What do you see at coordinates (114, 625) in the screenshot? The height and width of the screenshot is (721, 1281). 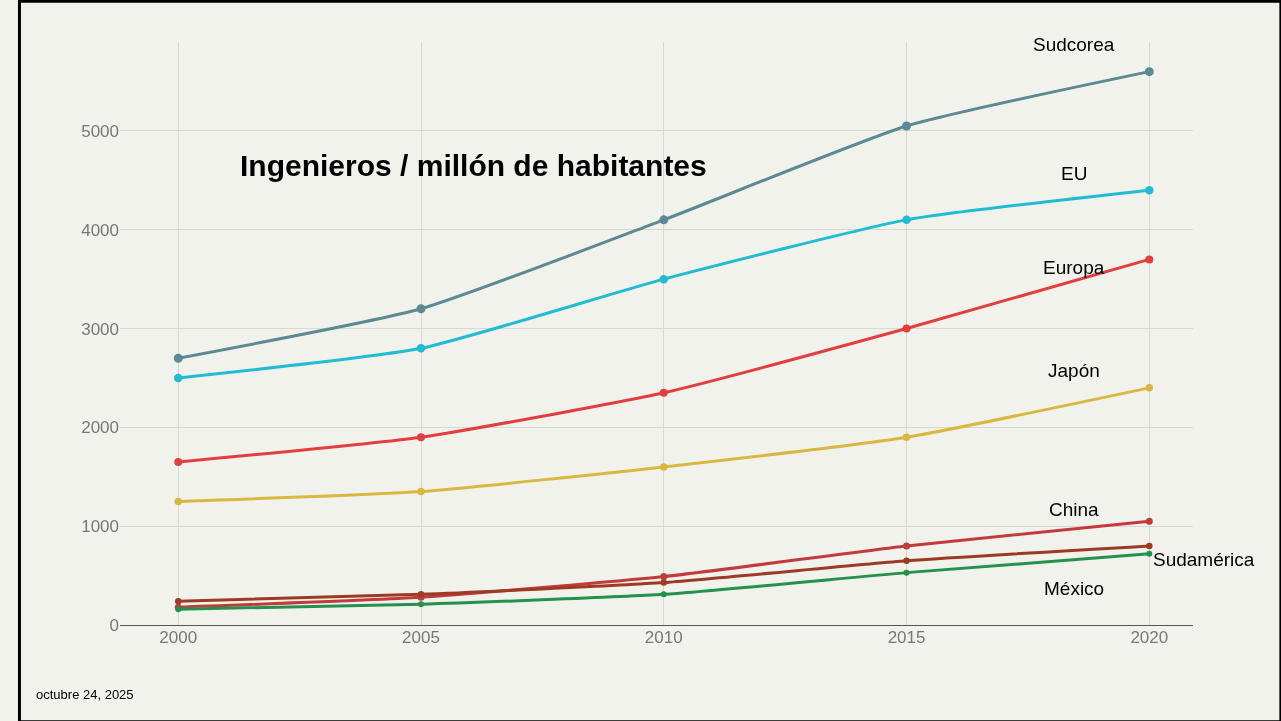 I see `y-tick-label: 0` at bounding box center [114, 625].